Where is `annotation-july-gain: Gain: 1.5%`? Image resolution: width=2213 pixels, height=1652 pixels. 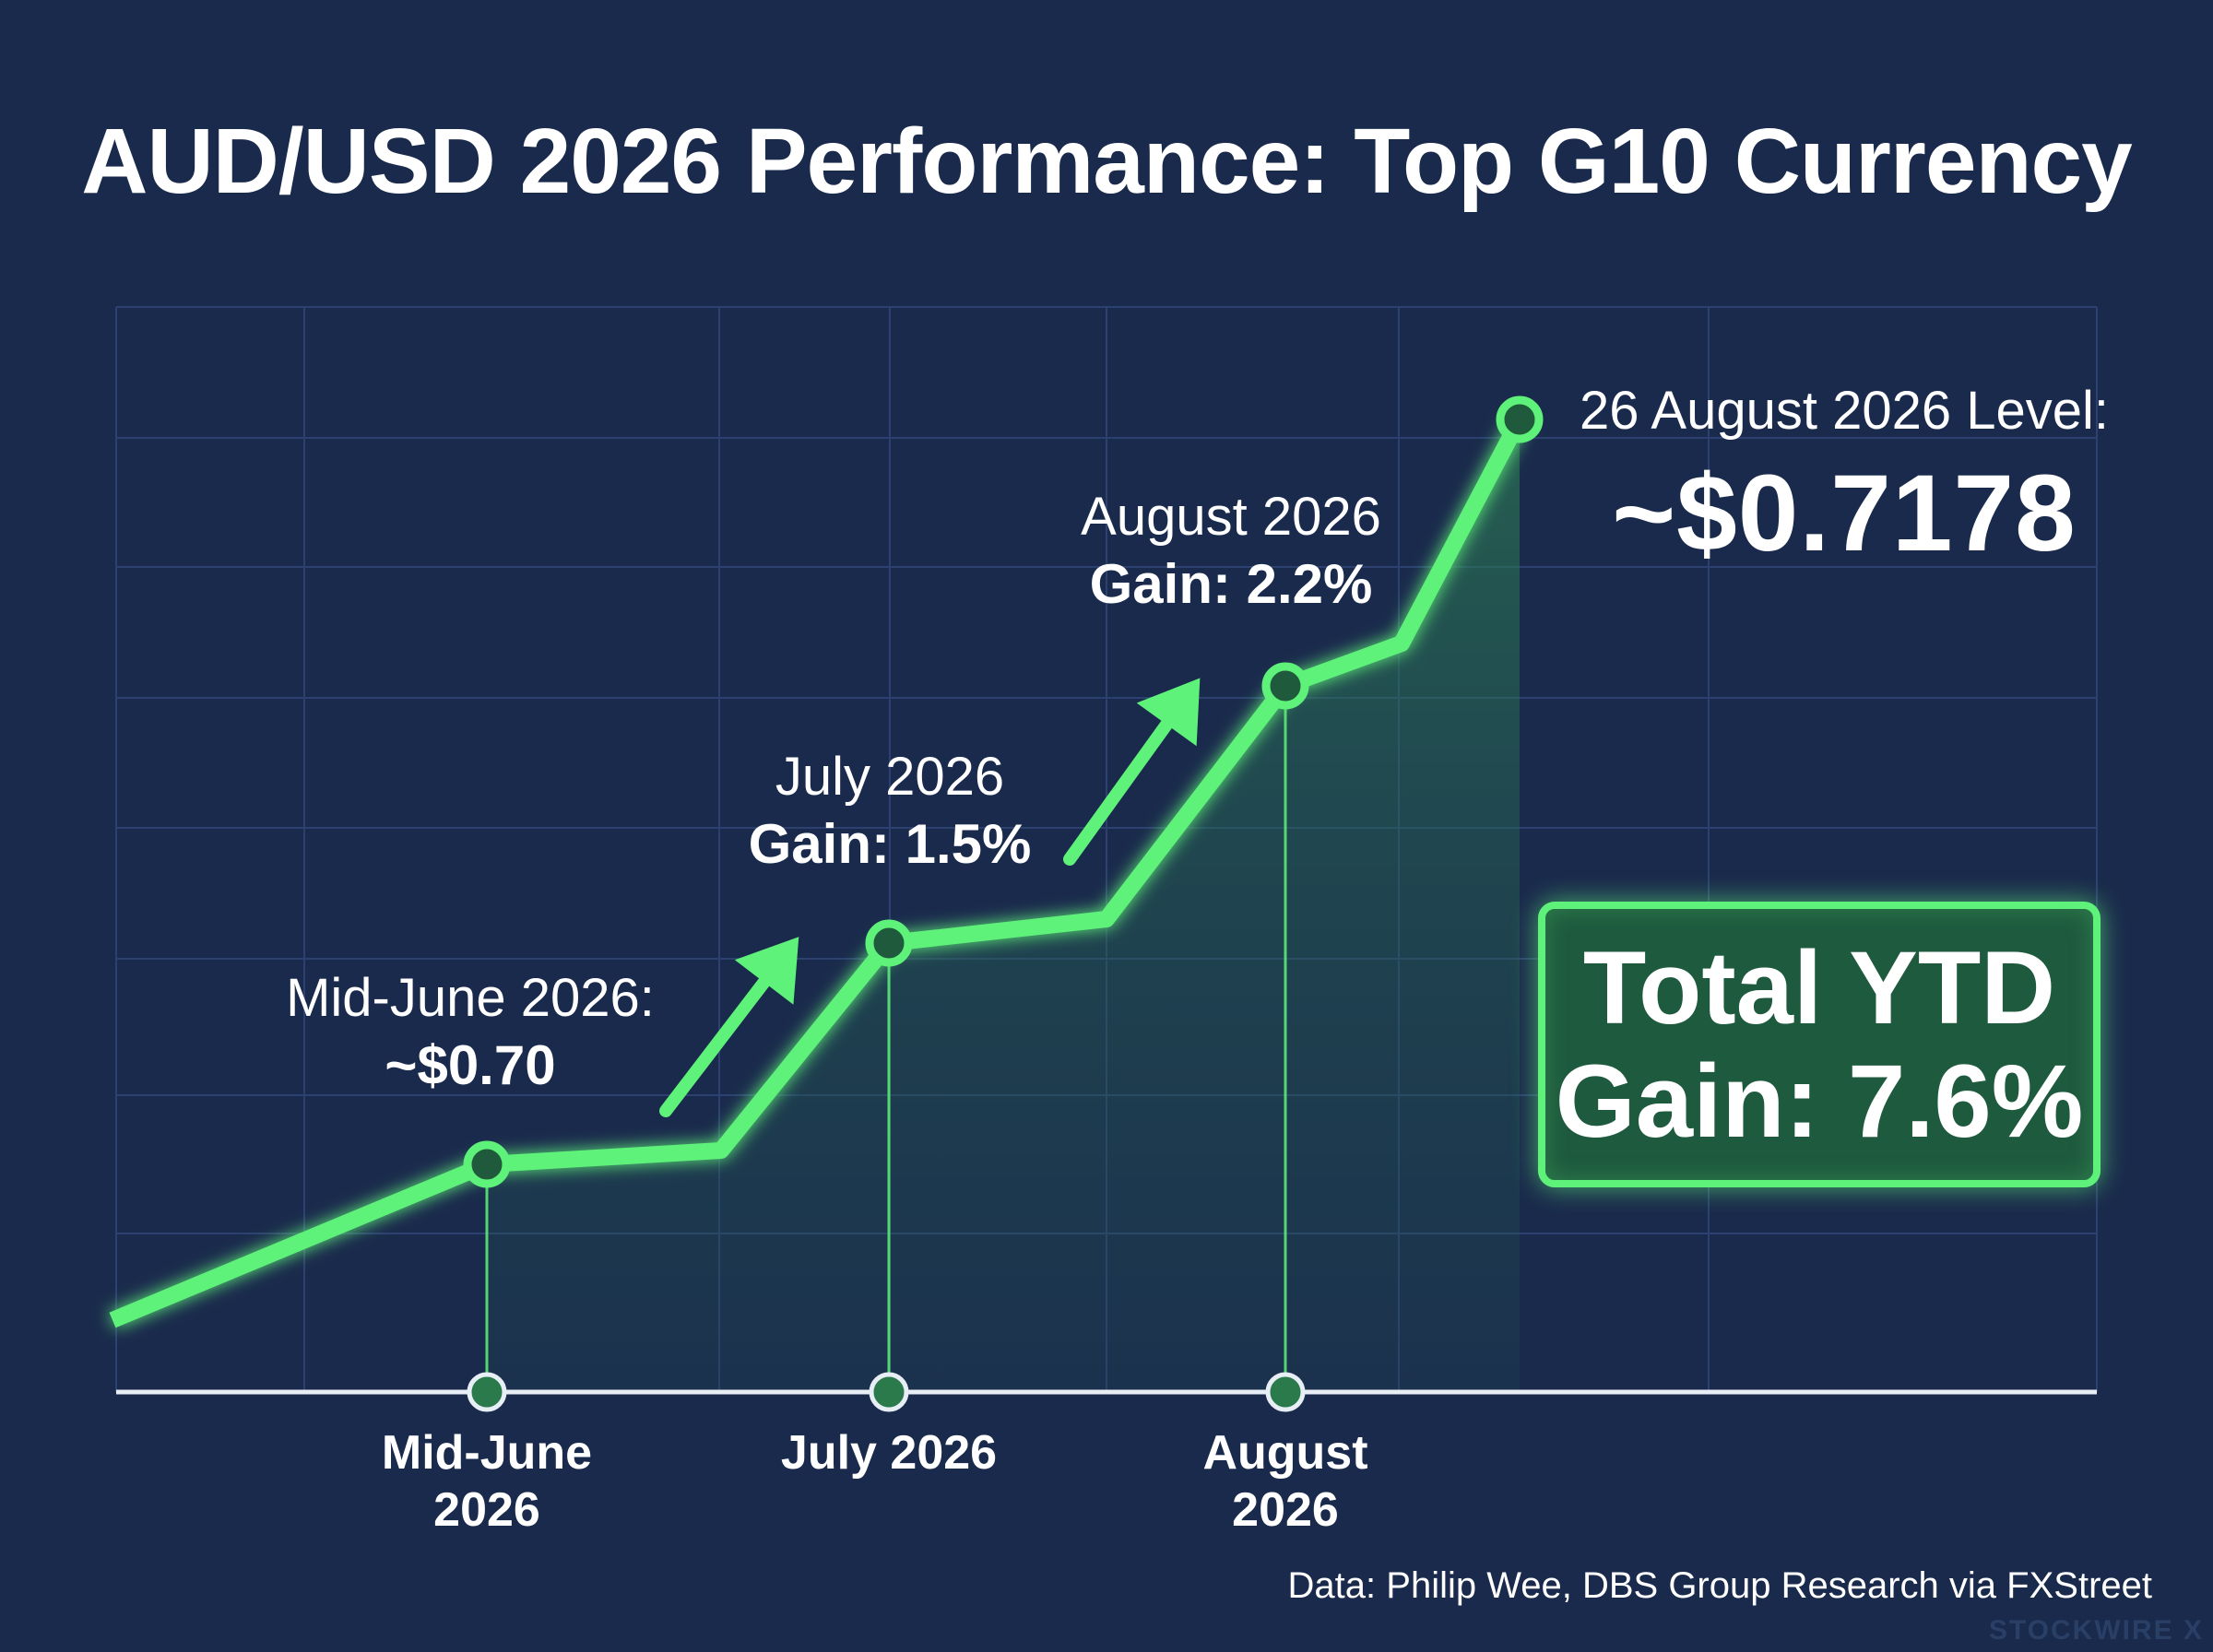
annotation-july-gain: Gain: 1.5% is located at coordinates (890, 843).